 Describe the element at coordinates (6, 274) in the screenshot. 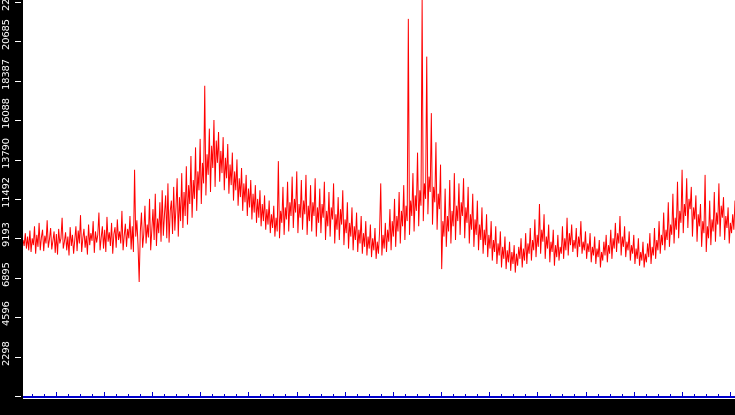

I see `y-tick-label: 6895` at that location.